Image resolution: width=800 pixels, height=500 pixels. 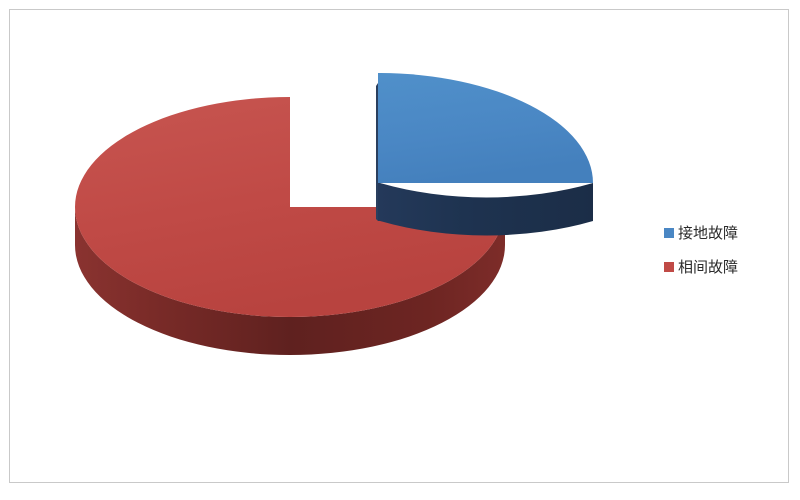 What do you see at coordinates (377, 152) in the screenshot?
I see `pie-slice-ground-fault-left-edge` at bounding box center [377, 152].